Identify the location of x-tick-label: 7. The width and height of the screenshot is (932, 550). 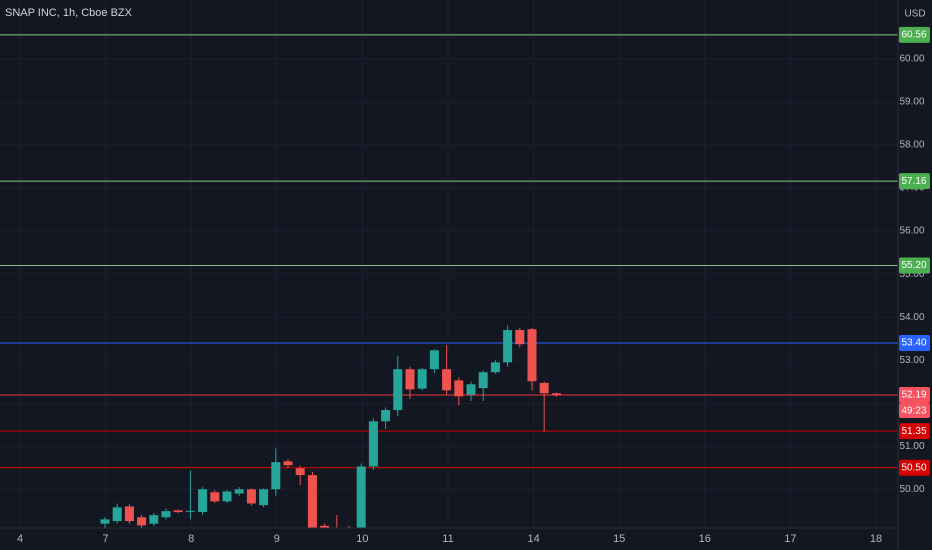
(106, 539).